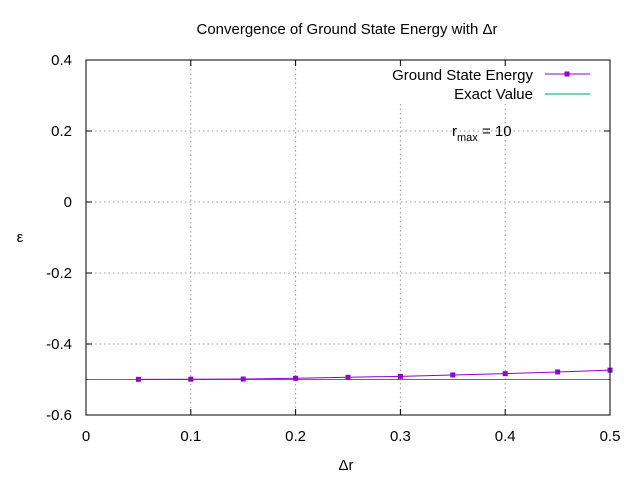  What do you see at coordinates (495, 131) in the screenshot?
I see `rmax-annotation-value: = 10` at bounding box center [495, 131].